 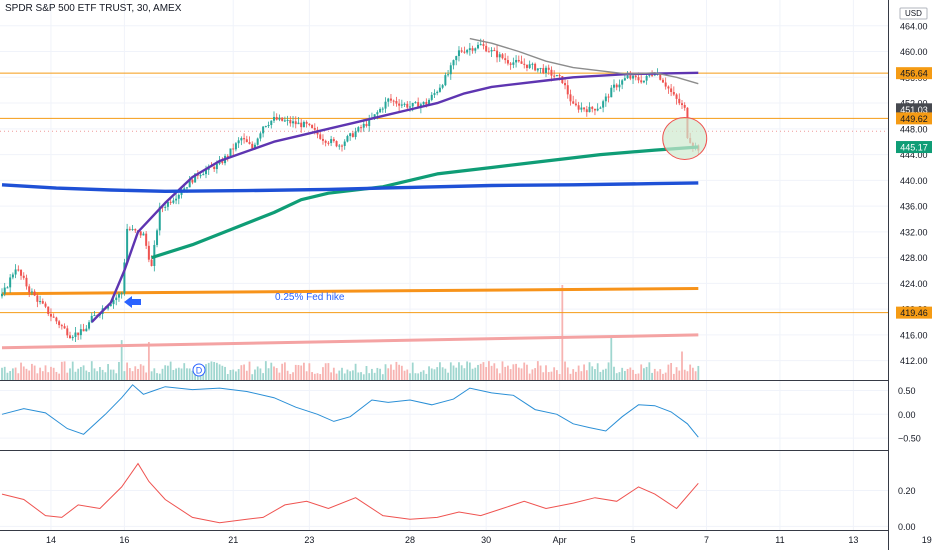 I want to click on price-axis-bg, so click(x=910, y=275).